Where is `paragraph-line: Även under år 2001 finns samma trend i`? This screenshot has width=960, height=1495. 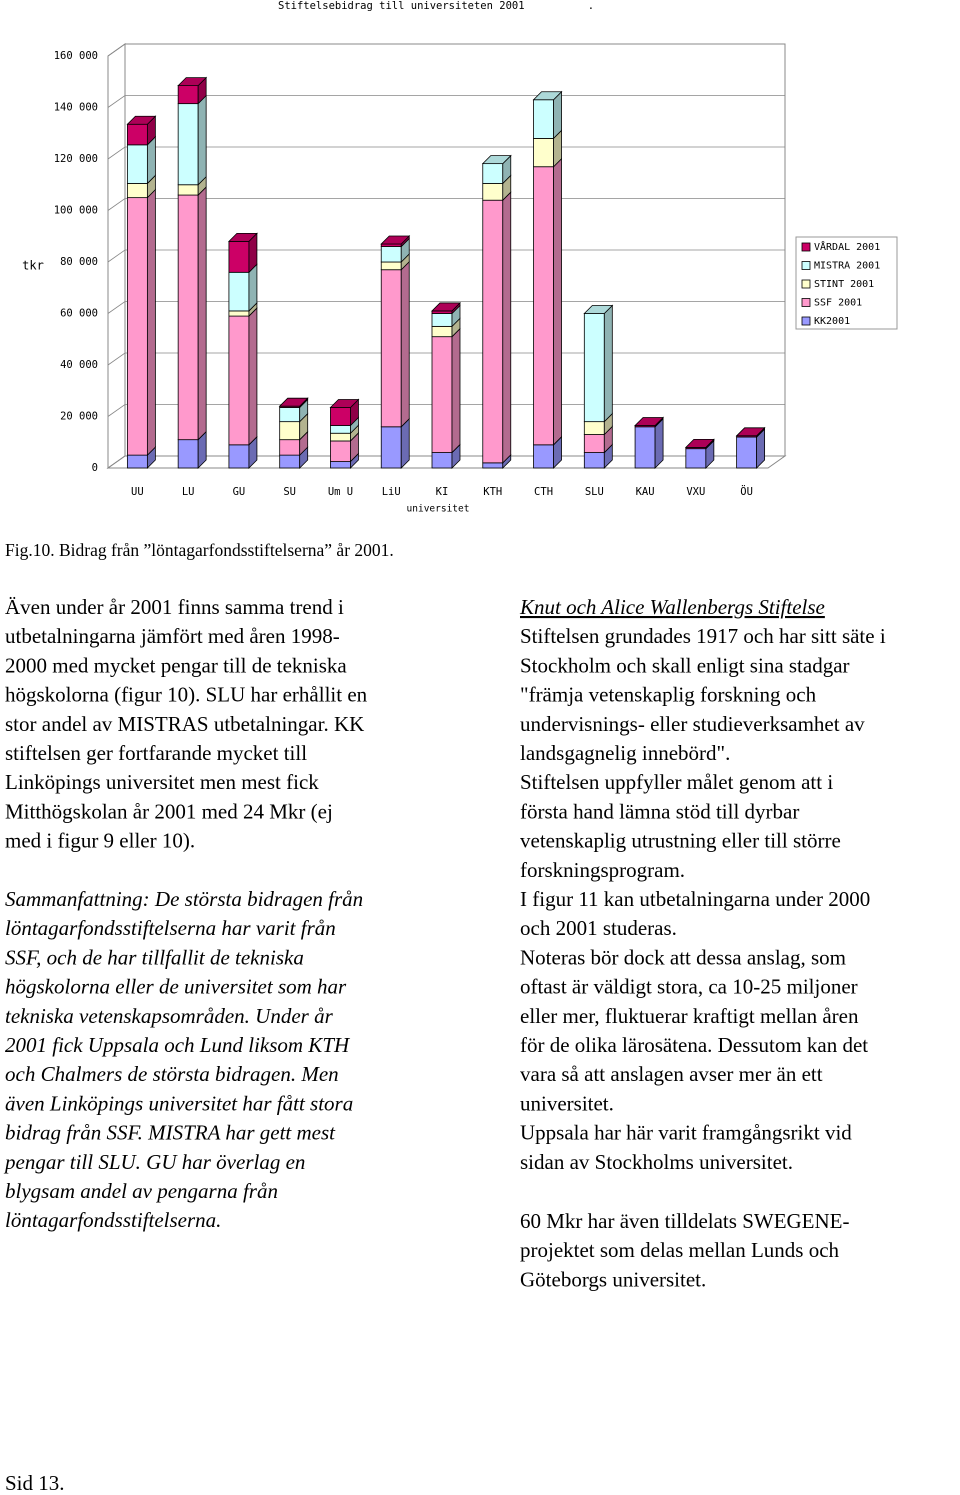 paragraph-line: Även under år 2001 finns samma trend i is located at coordinates (174, 607).